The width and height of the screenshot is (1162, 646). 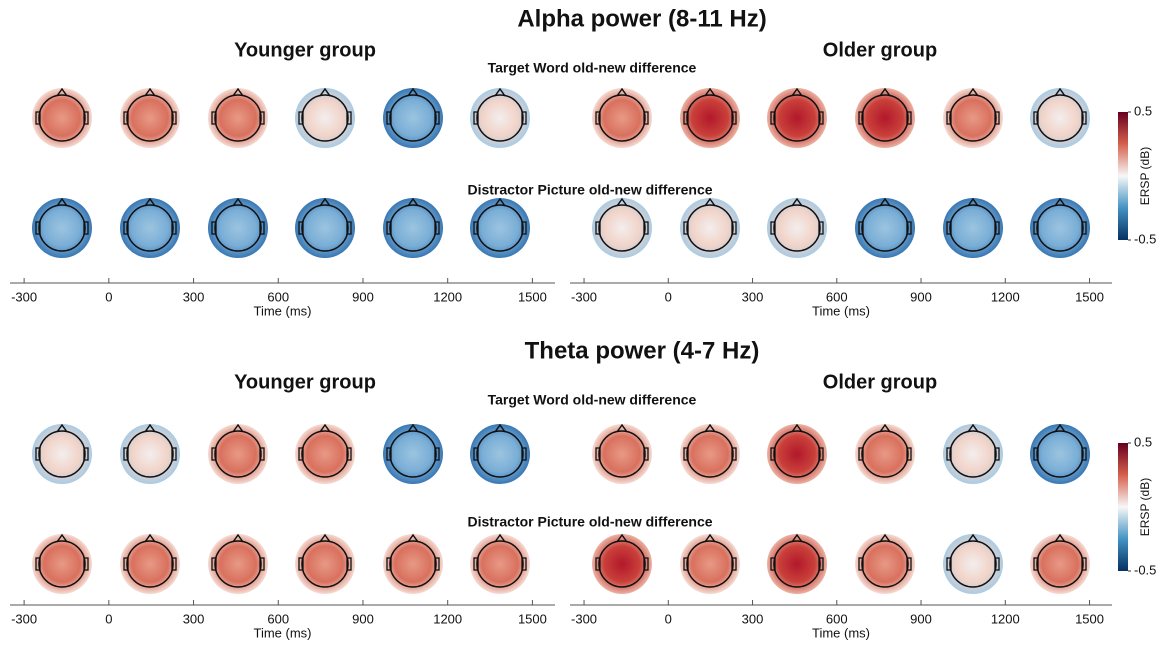 I want to click on row-label: Target Word old-new difference, so click(x=592, y=400).